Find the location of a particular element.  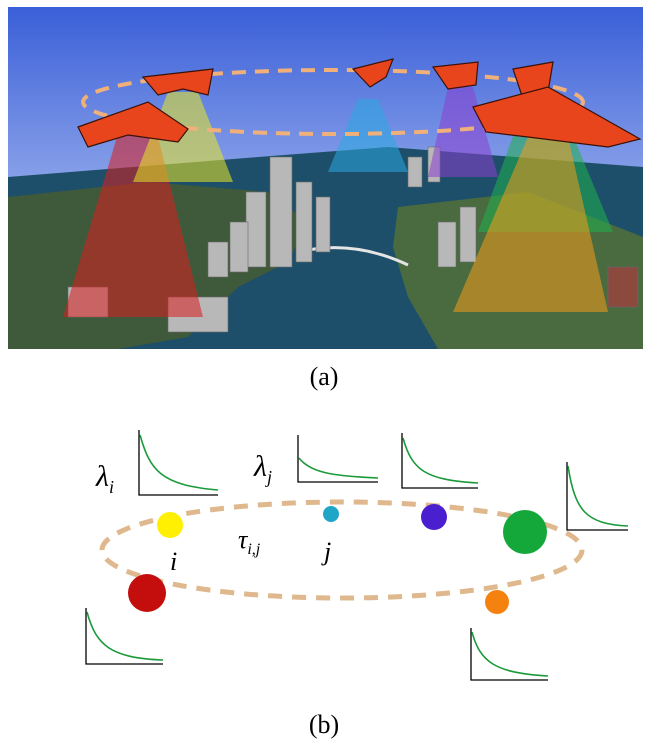

node-orange is located at coordinates (497, 602).